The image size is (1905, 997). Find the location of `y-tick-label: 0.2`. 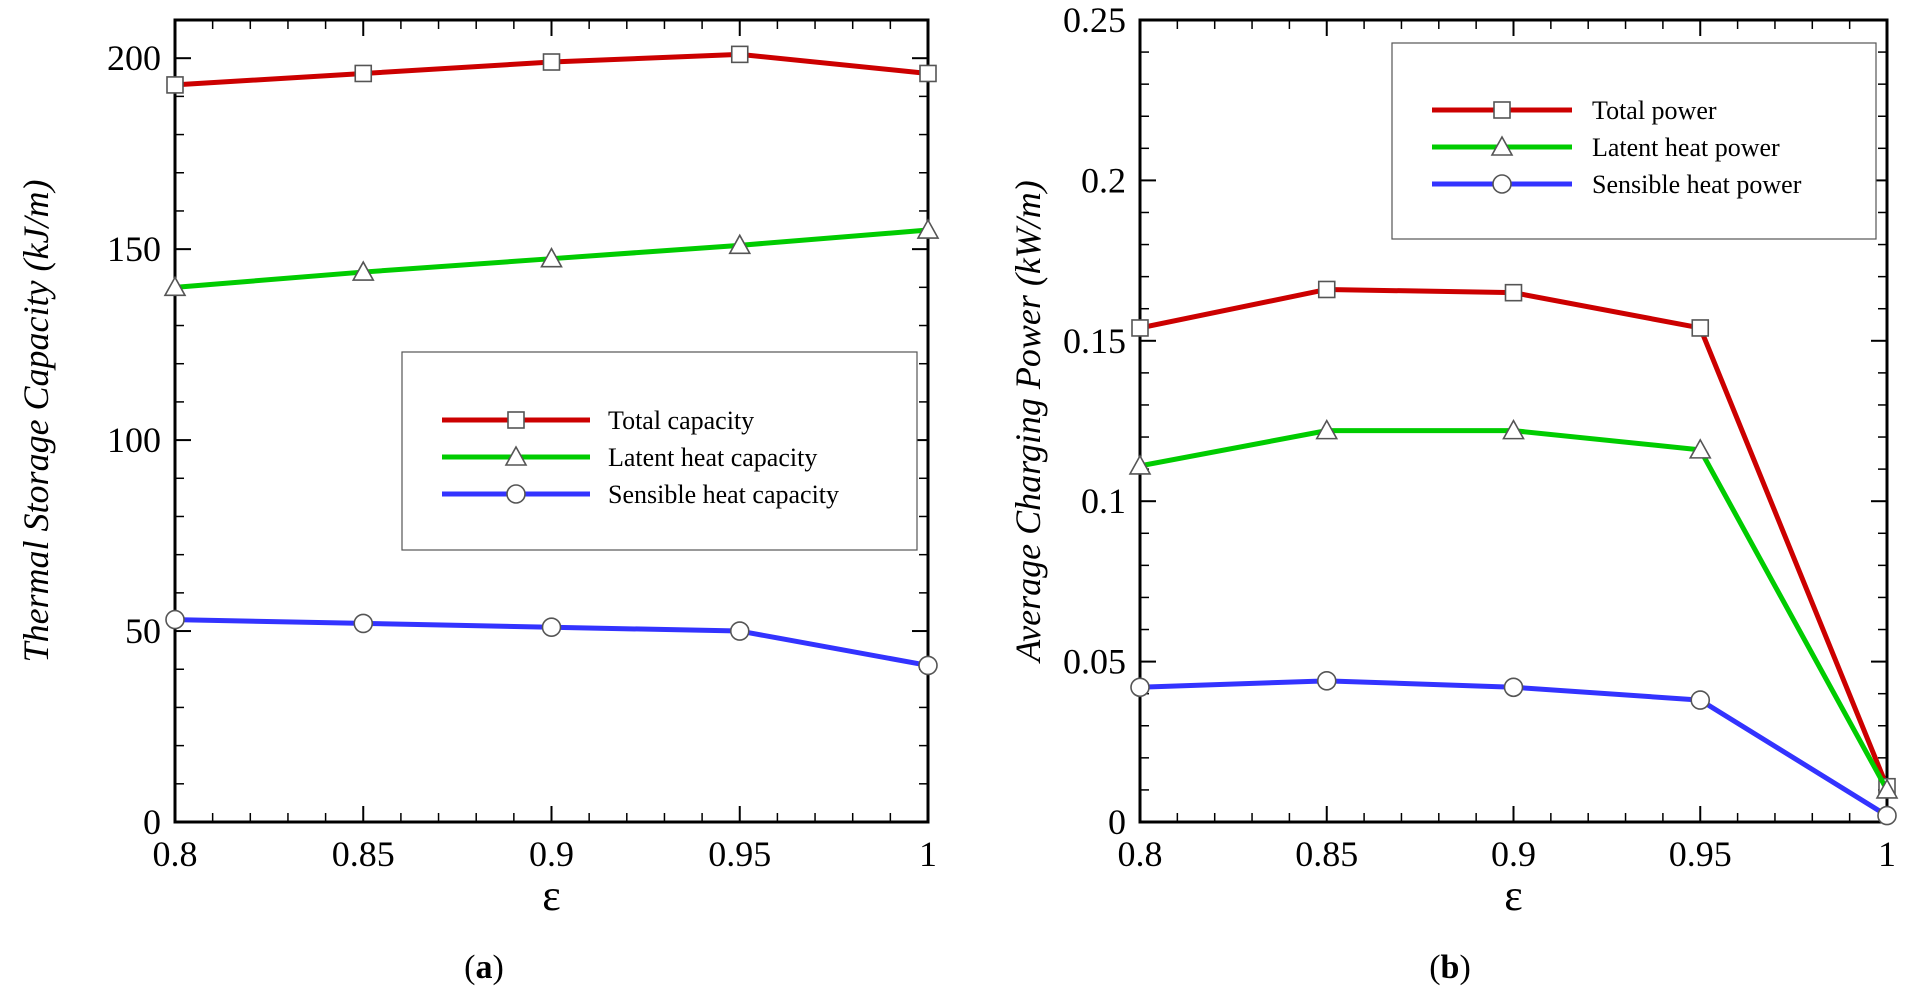

y-tick-label: 0.2 is located at coordinates (1103, 180).